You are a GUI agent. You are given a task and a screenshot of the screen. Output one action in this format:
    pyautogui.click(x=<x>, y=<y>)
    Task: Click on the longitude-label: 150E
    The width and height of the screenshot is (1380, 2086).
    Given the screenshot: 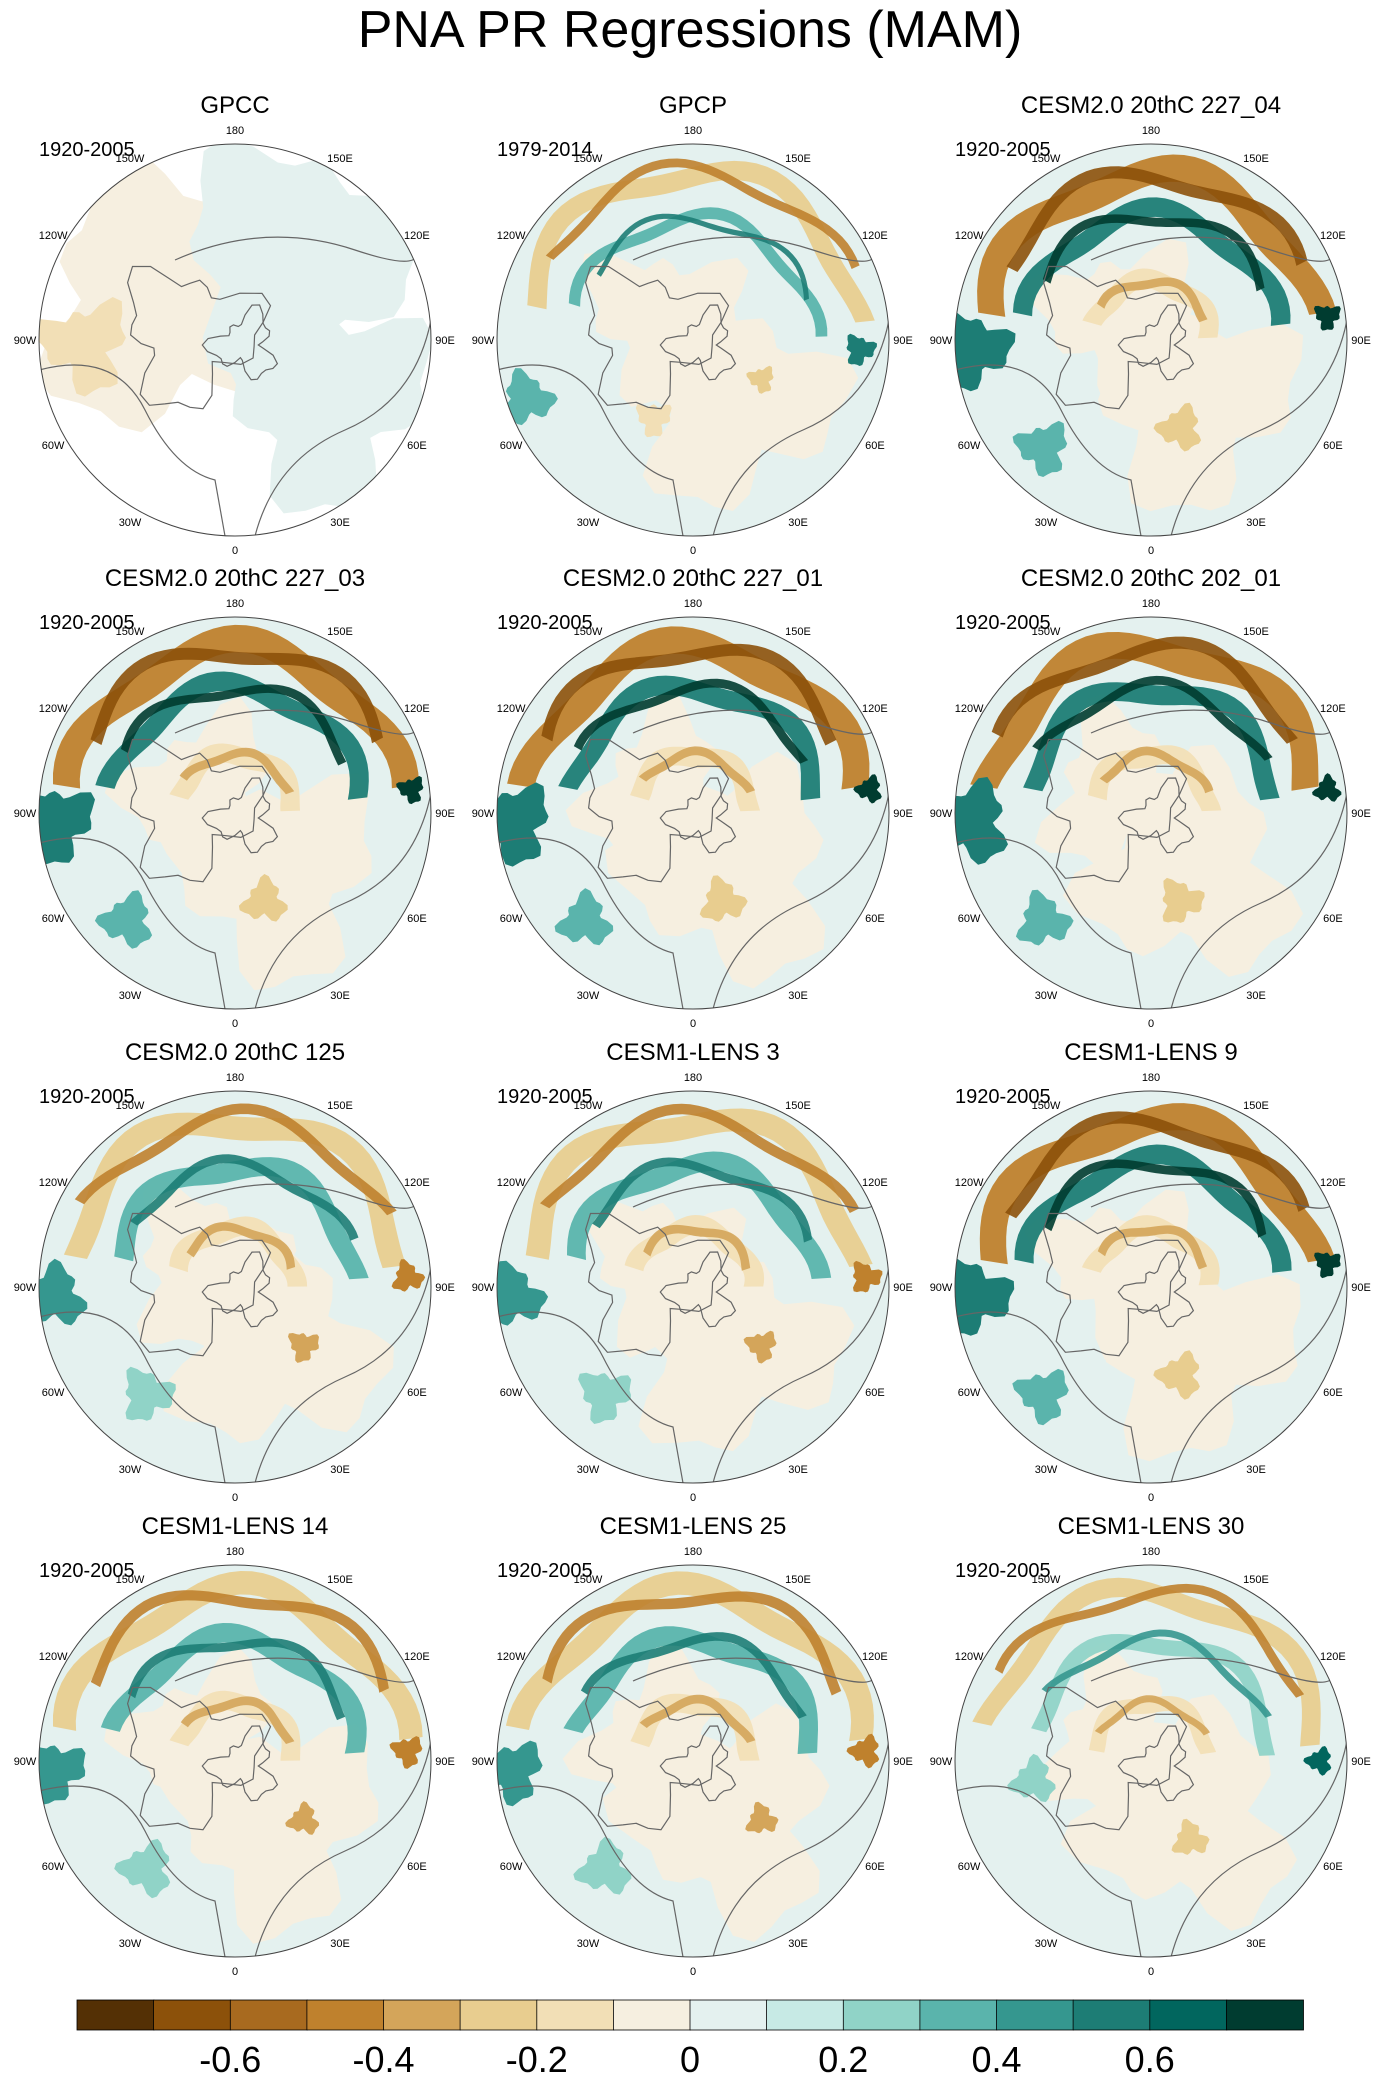 What is the action you would take?
    pyautogui.click(x=798, y=159)
    